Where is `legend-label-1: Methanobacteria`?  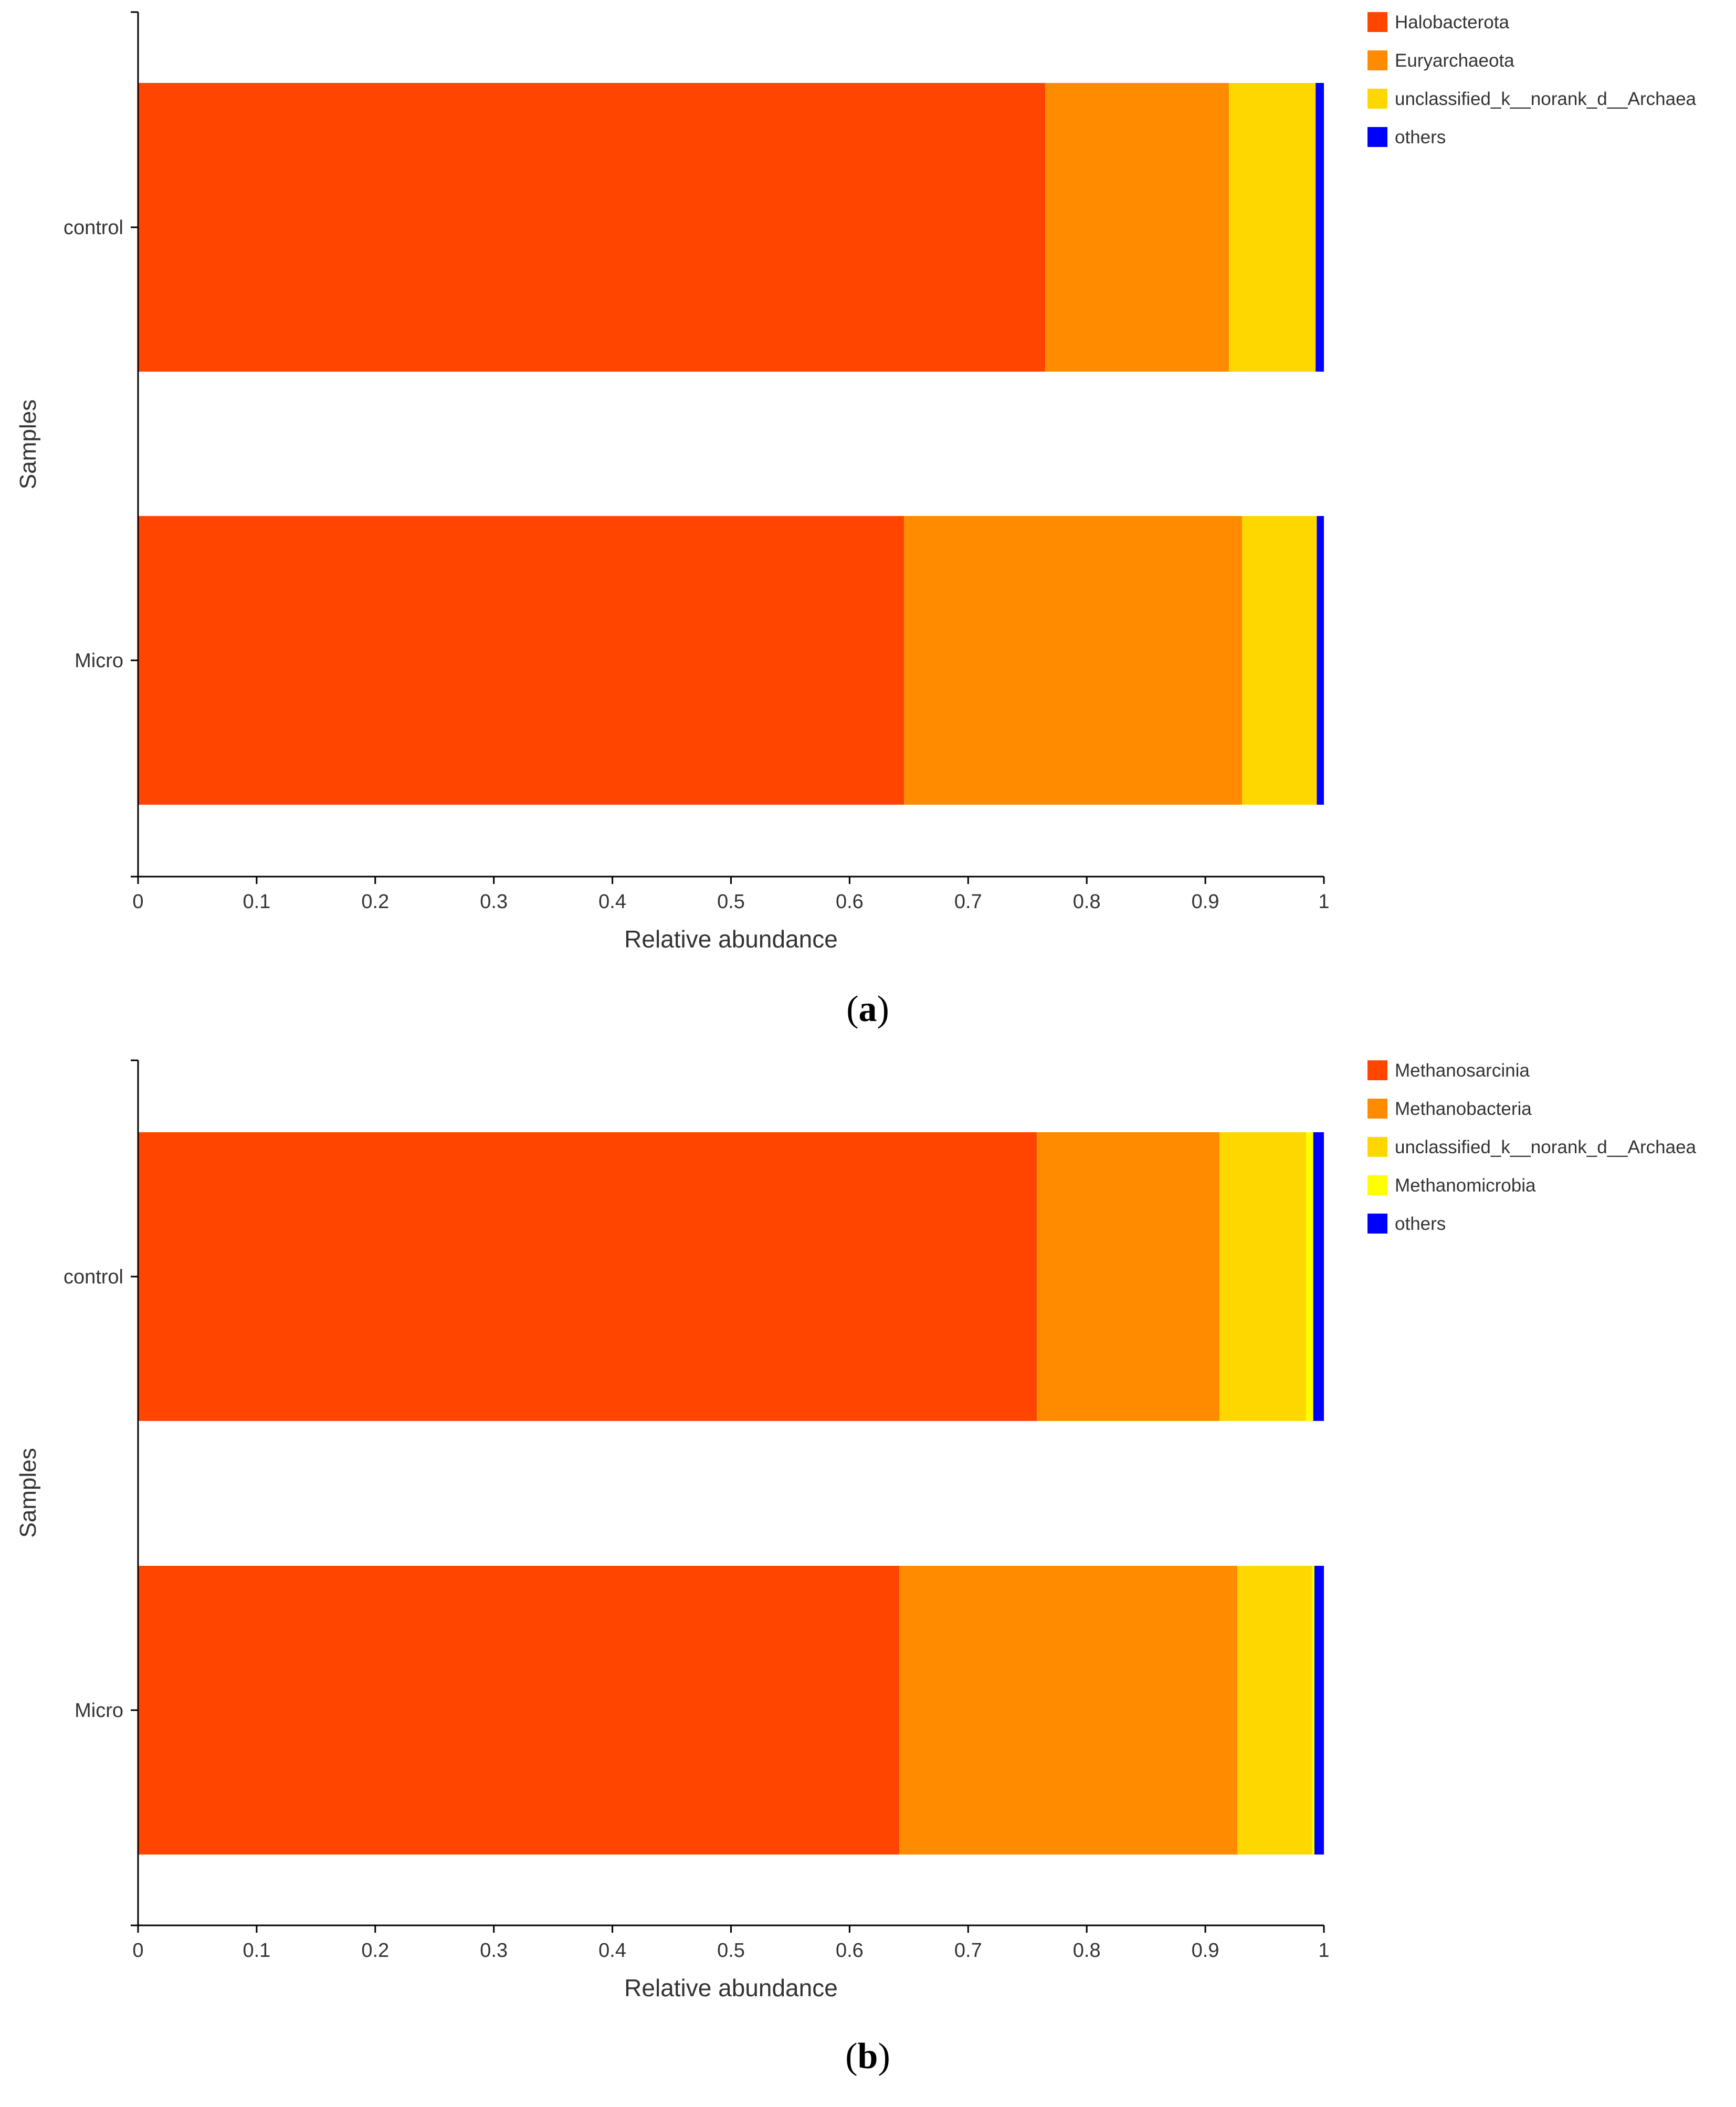 legend-label-1: Methanobacteria is located at coordinates (1463, 1109).